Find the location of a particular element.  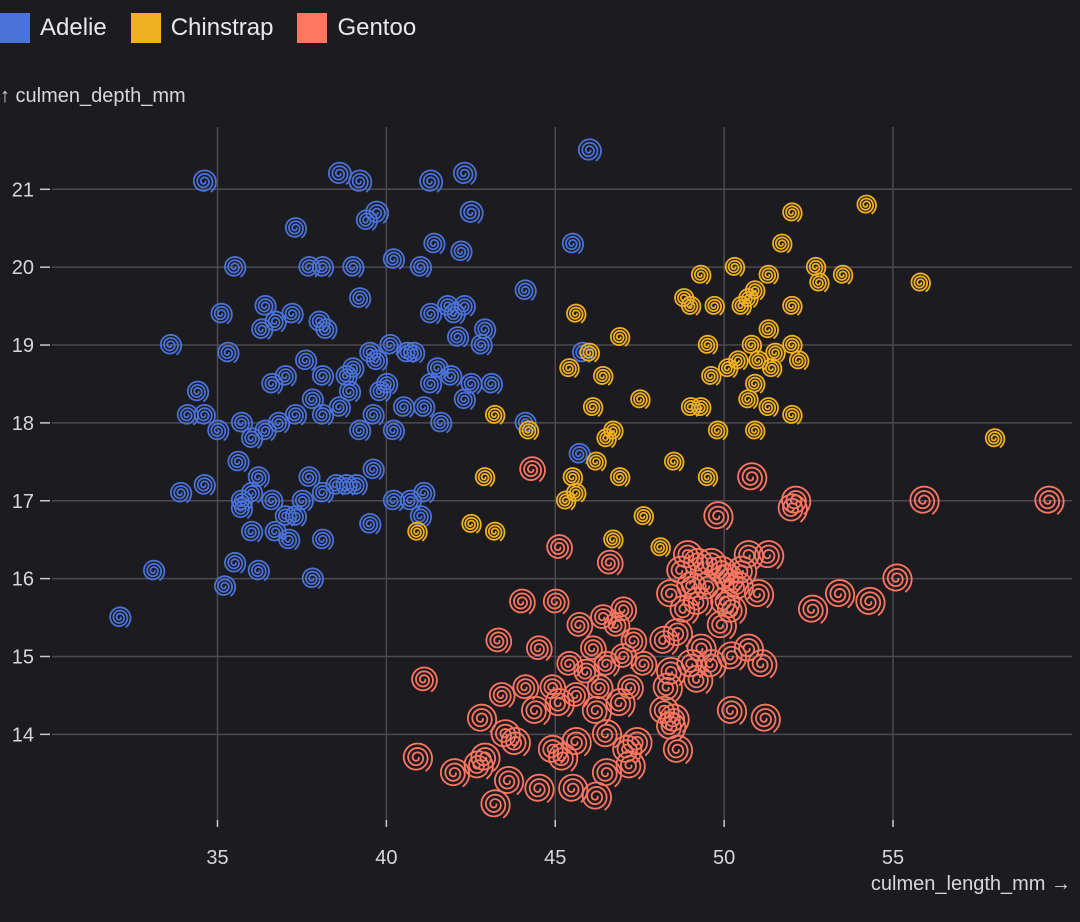

legend-item-chinstrap: Chinstrap is located at coordinates (202, 28).